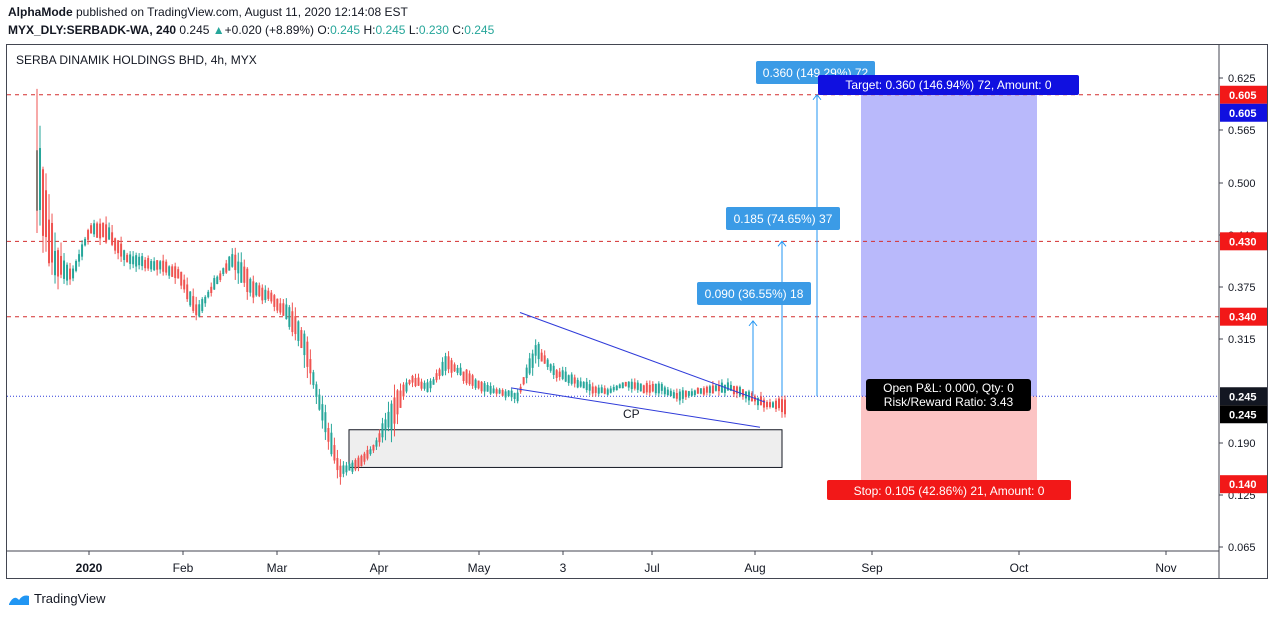  I want to click on wedge-lower-trendline, so click(635, 407).